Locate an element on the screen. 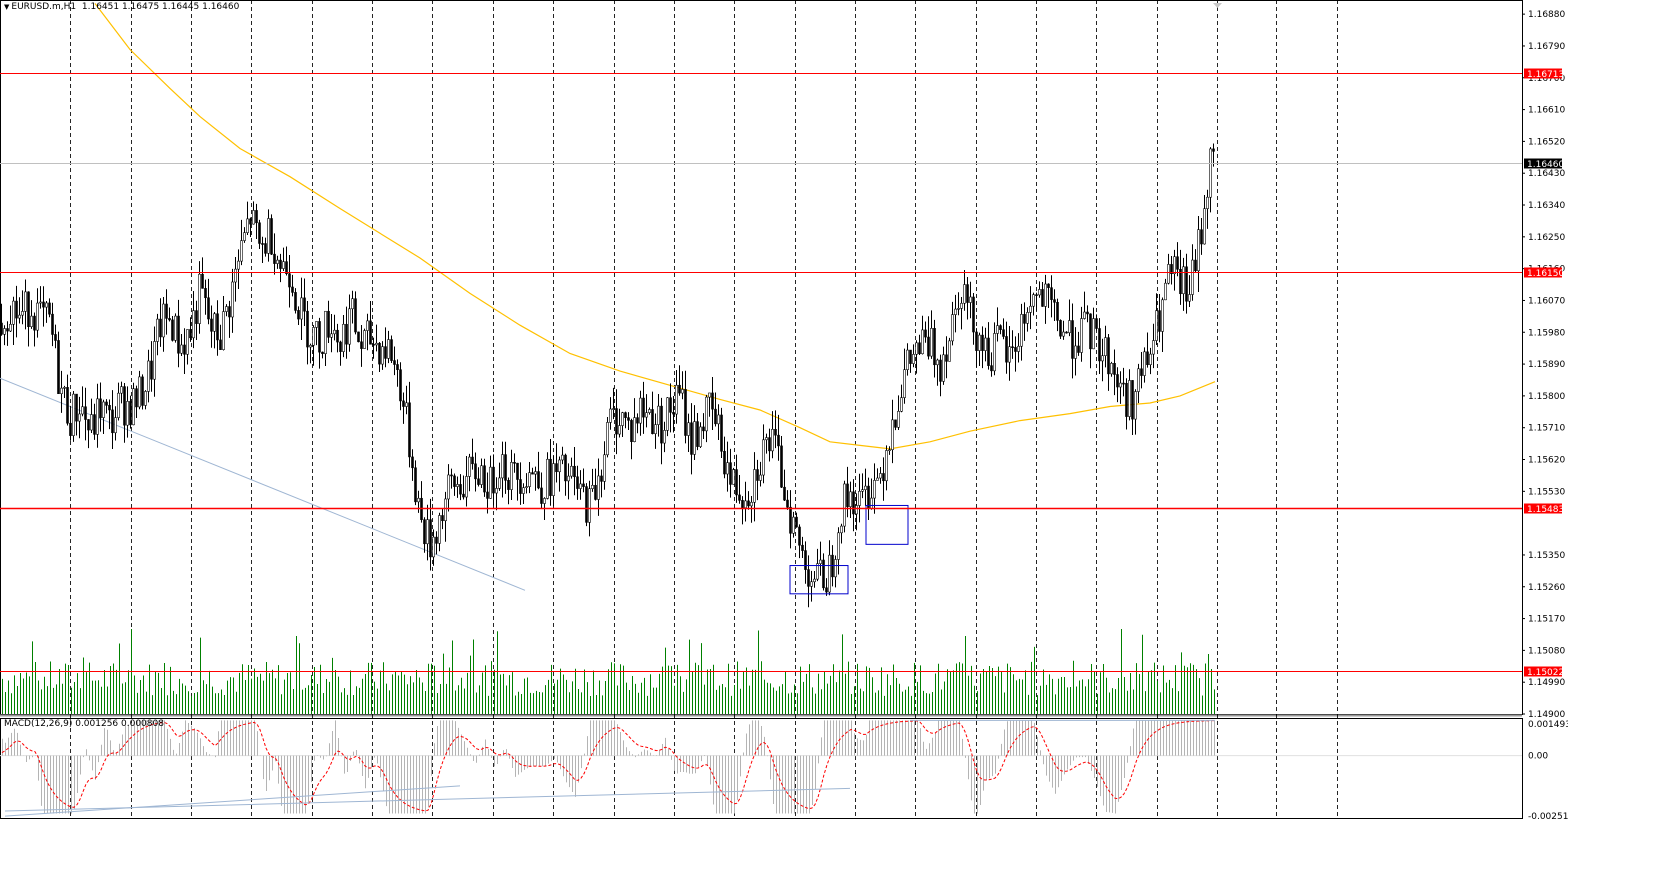 The width and height of the screenshot is (1668, 886). price-axis-label: 1.16250 is located at coordinates (1546, 238).